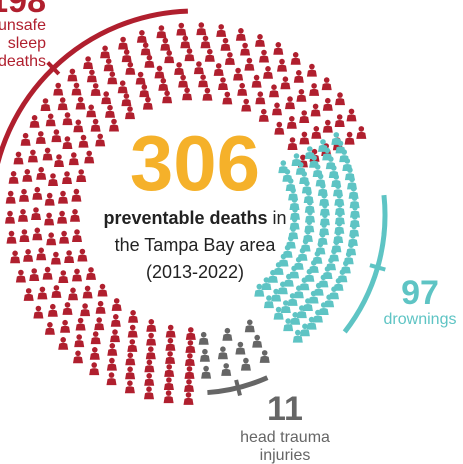  I want to click on series-number: 11, so click(285, 409).